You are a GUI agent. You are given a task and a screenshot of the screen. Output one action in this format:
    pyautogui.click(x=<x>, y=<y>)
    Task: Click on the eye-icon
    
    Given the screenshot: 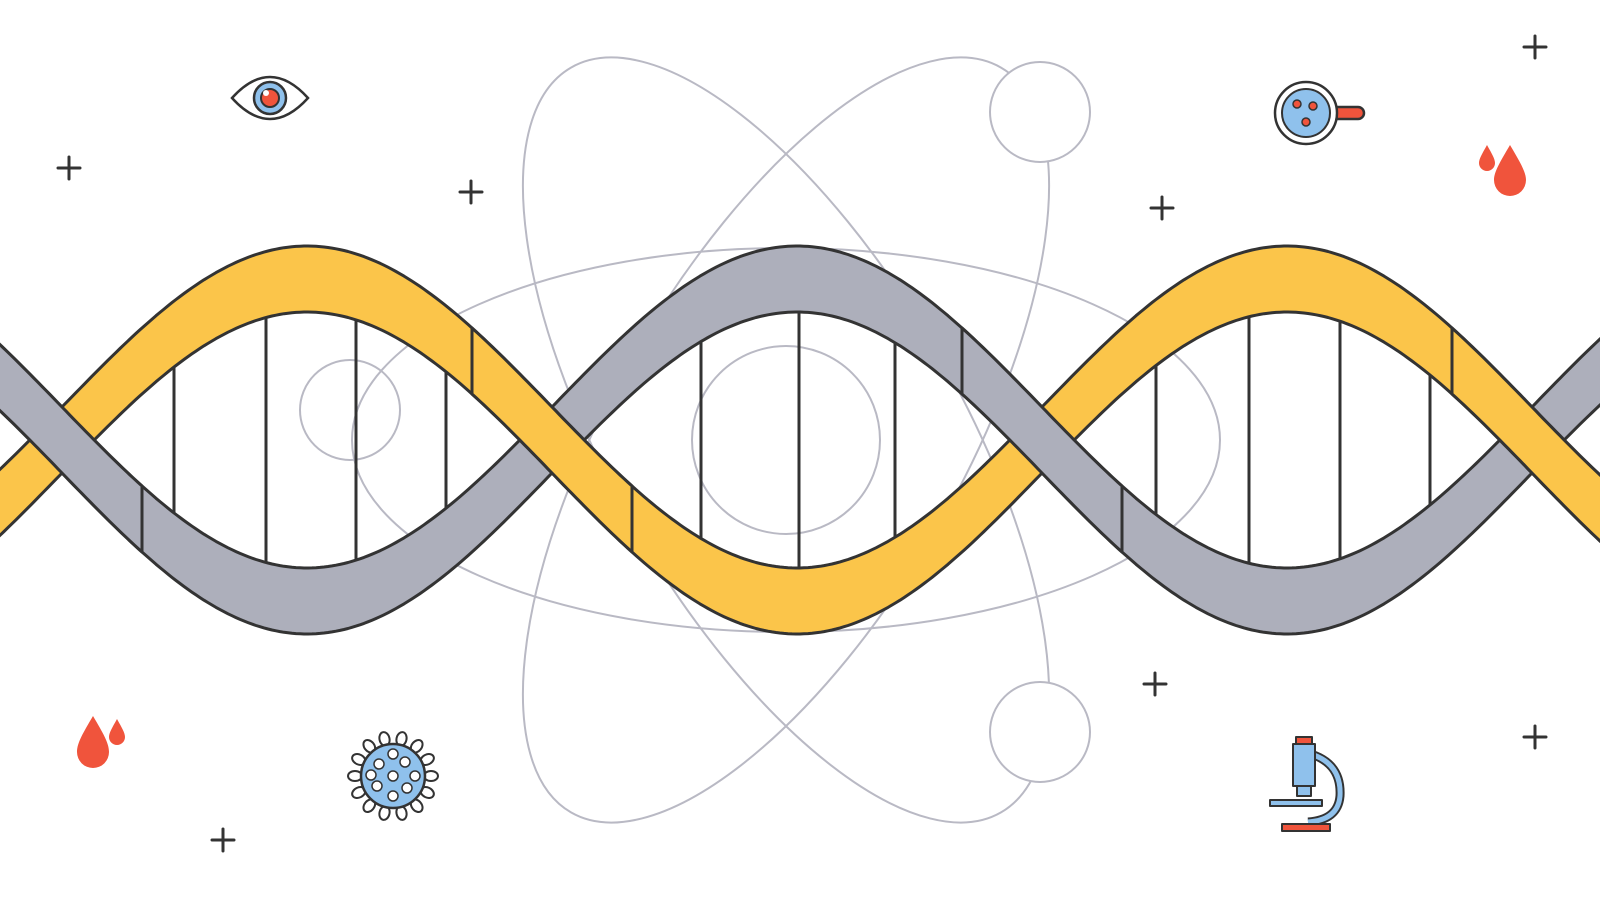 What is the action you would take?
    pyautogui.click(x=270, y=98)
    